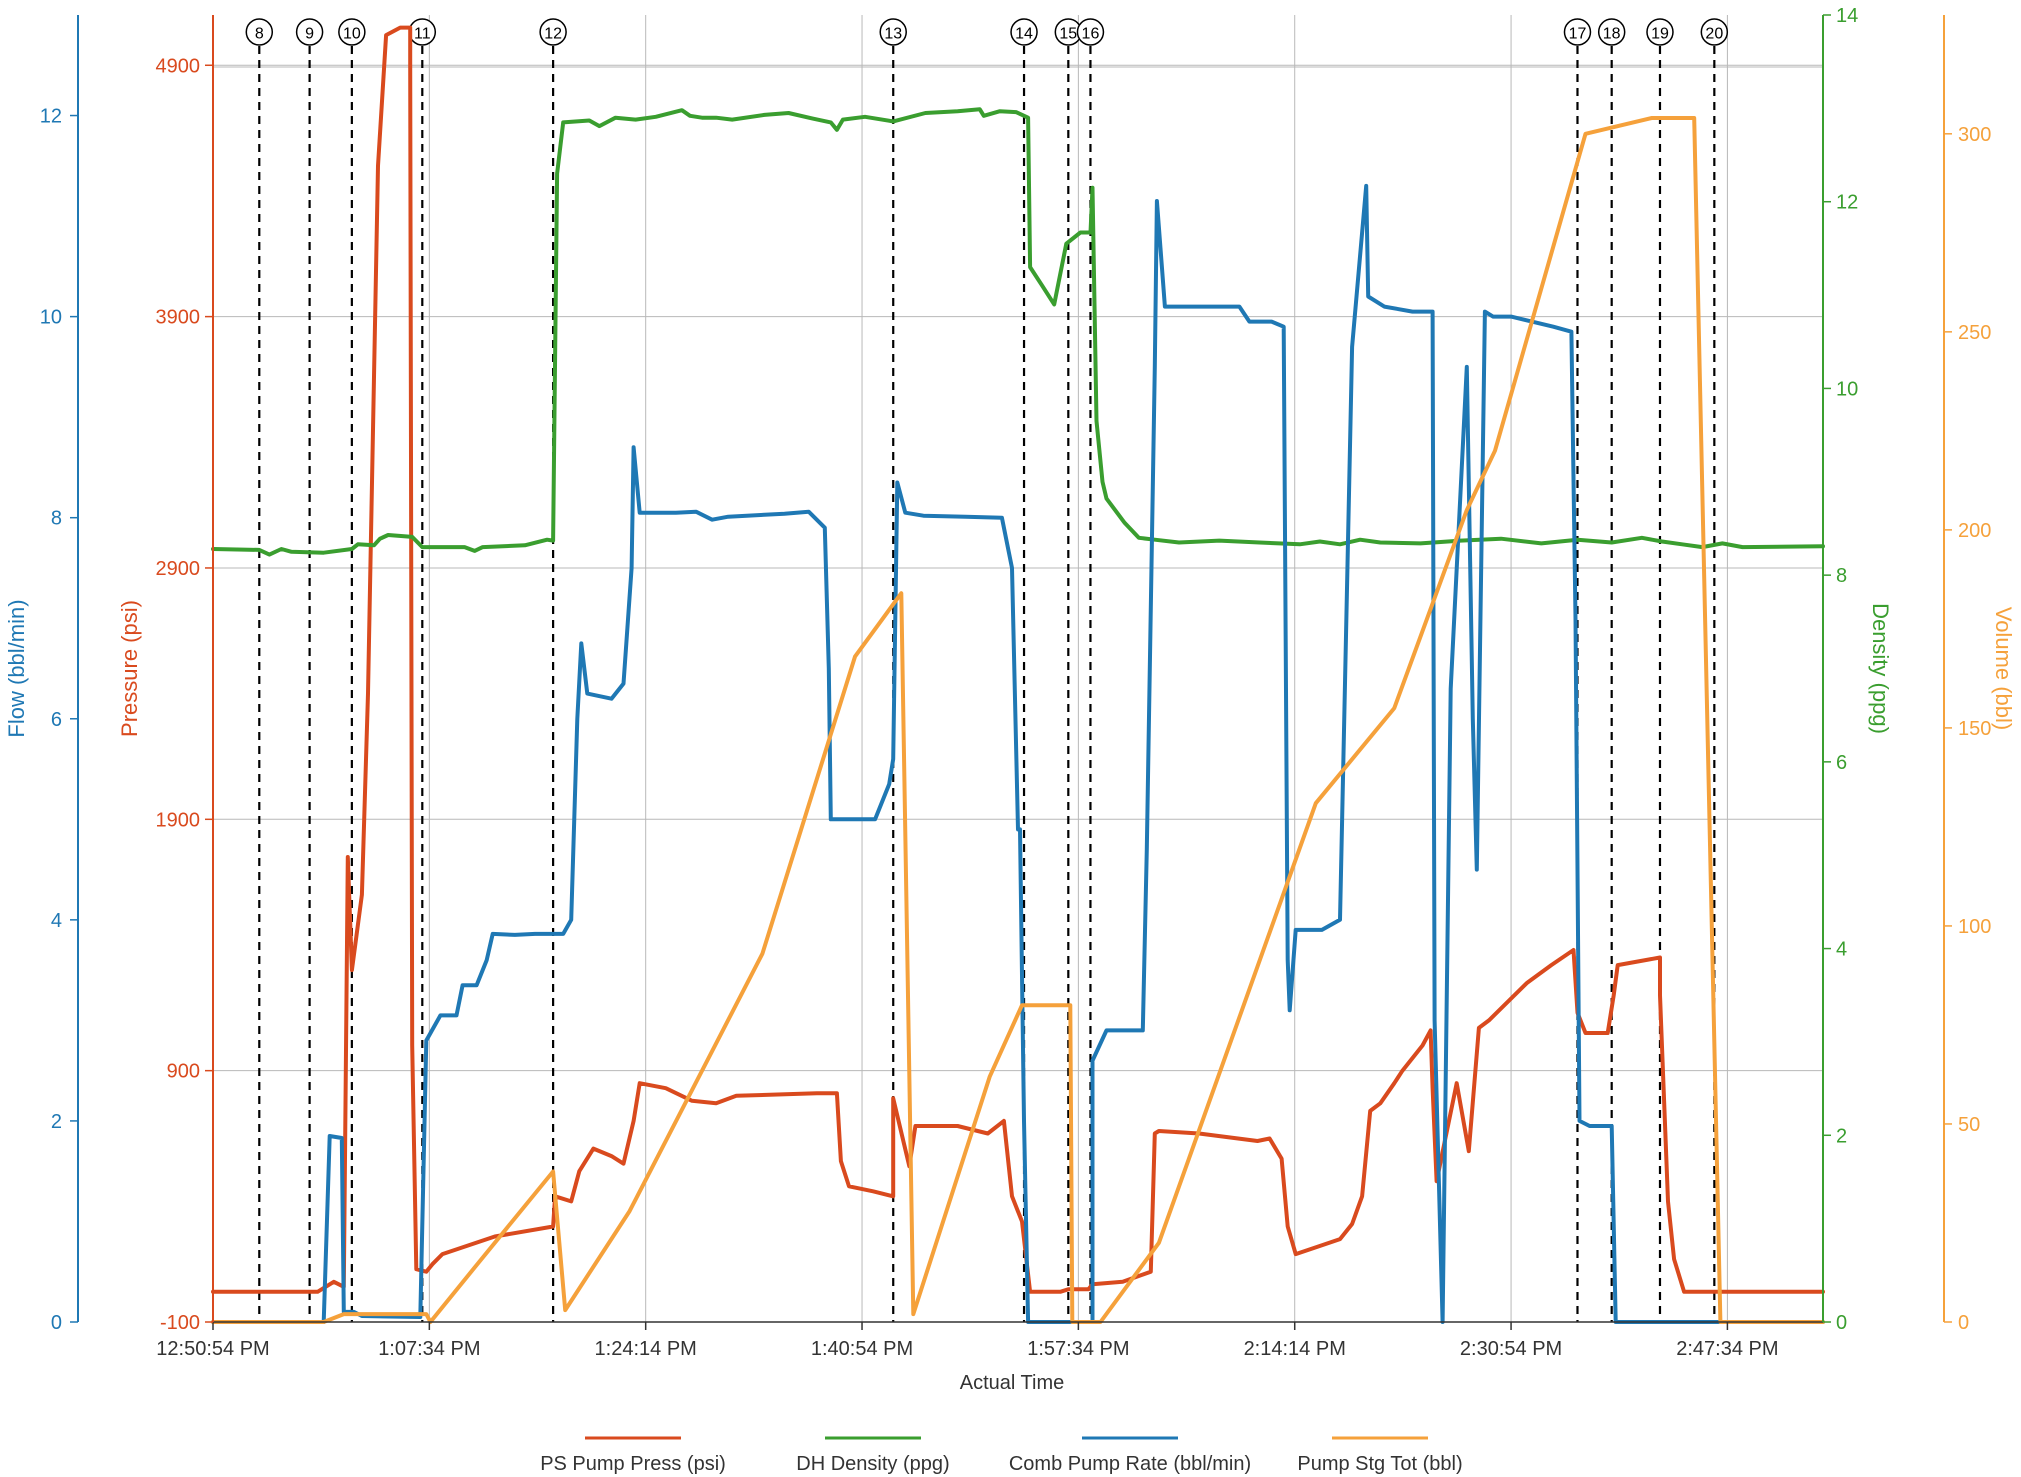  What do you see at coordinates (422, 34) in the screenshot?
I see `event-marker-label: 11` at bounding box center [422, 34].